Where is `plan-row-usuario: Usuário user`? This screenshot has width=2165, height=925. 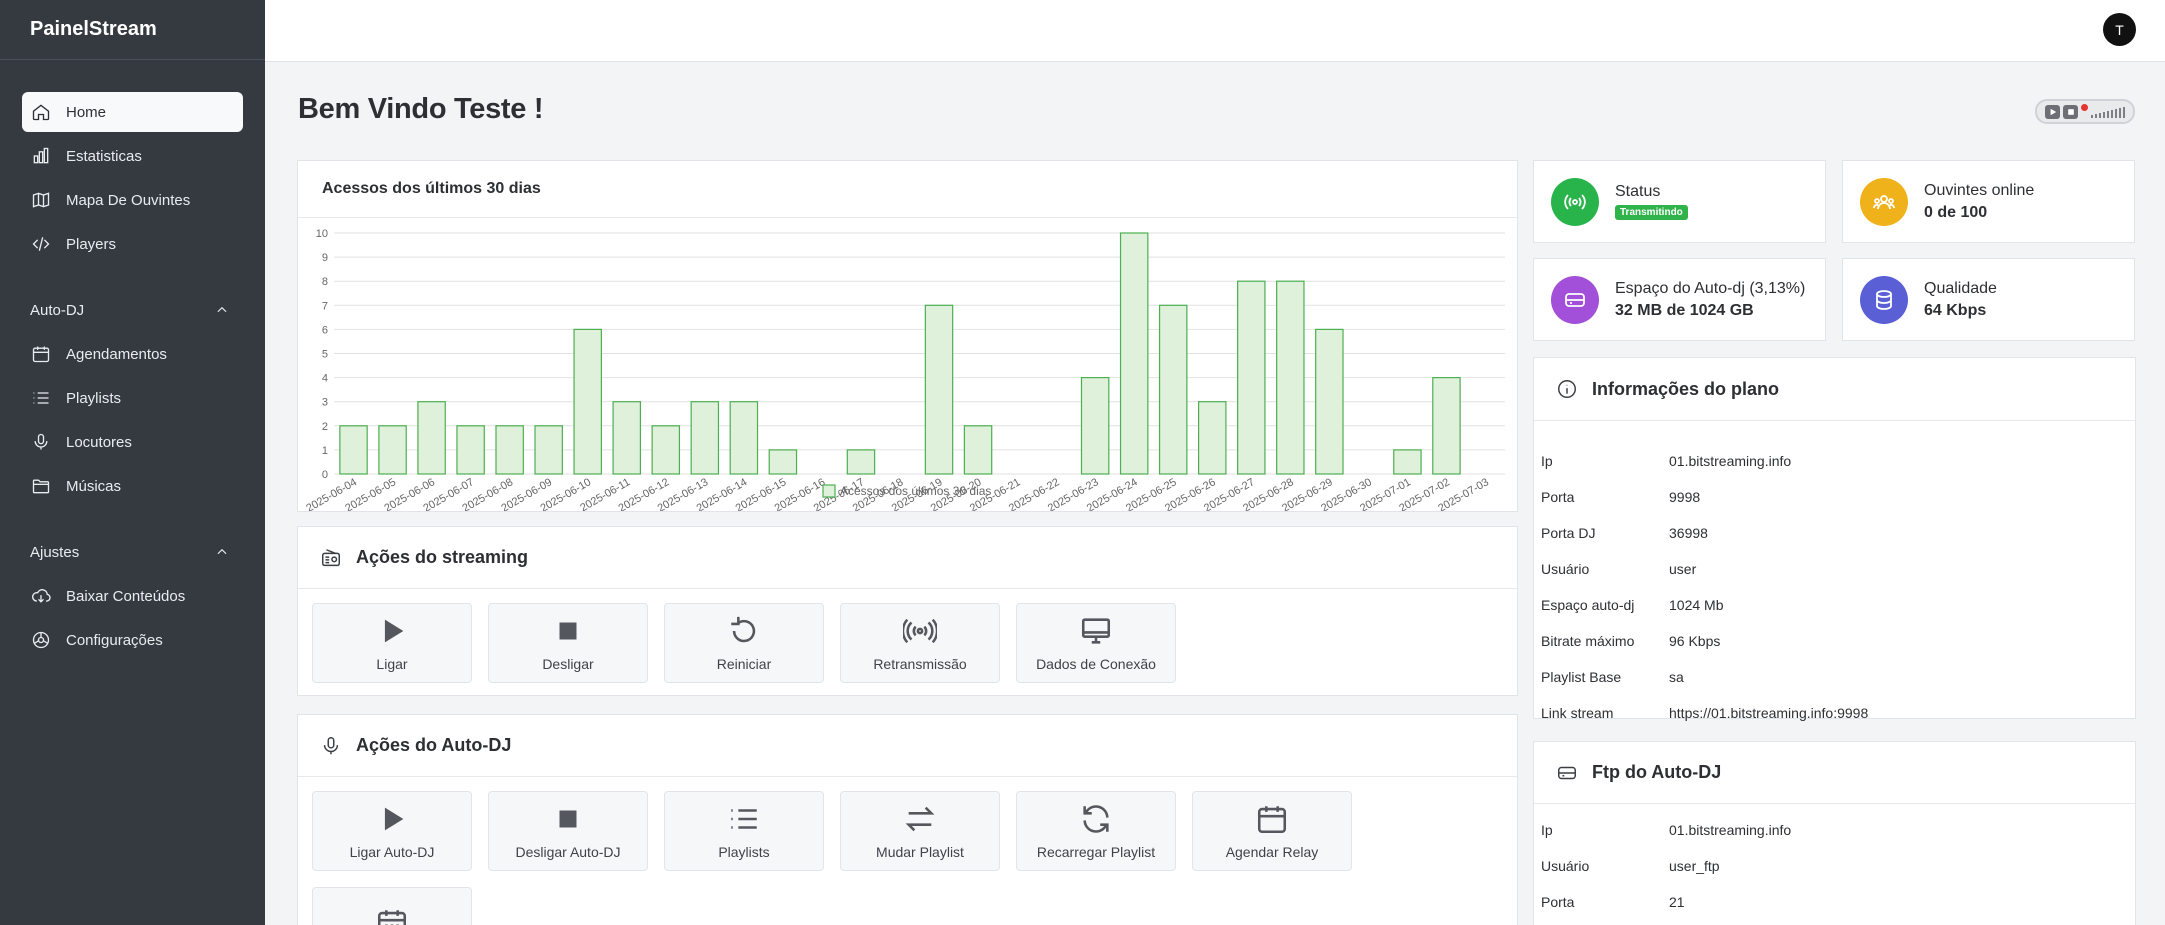 plan-row-usuario: Usuário user is located at coordinates (1834, 569).